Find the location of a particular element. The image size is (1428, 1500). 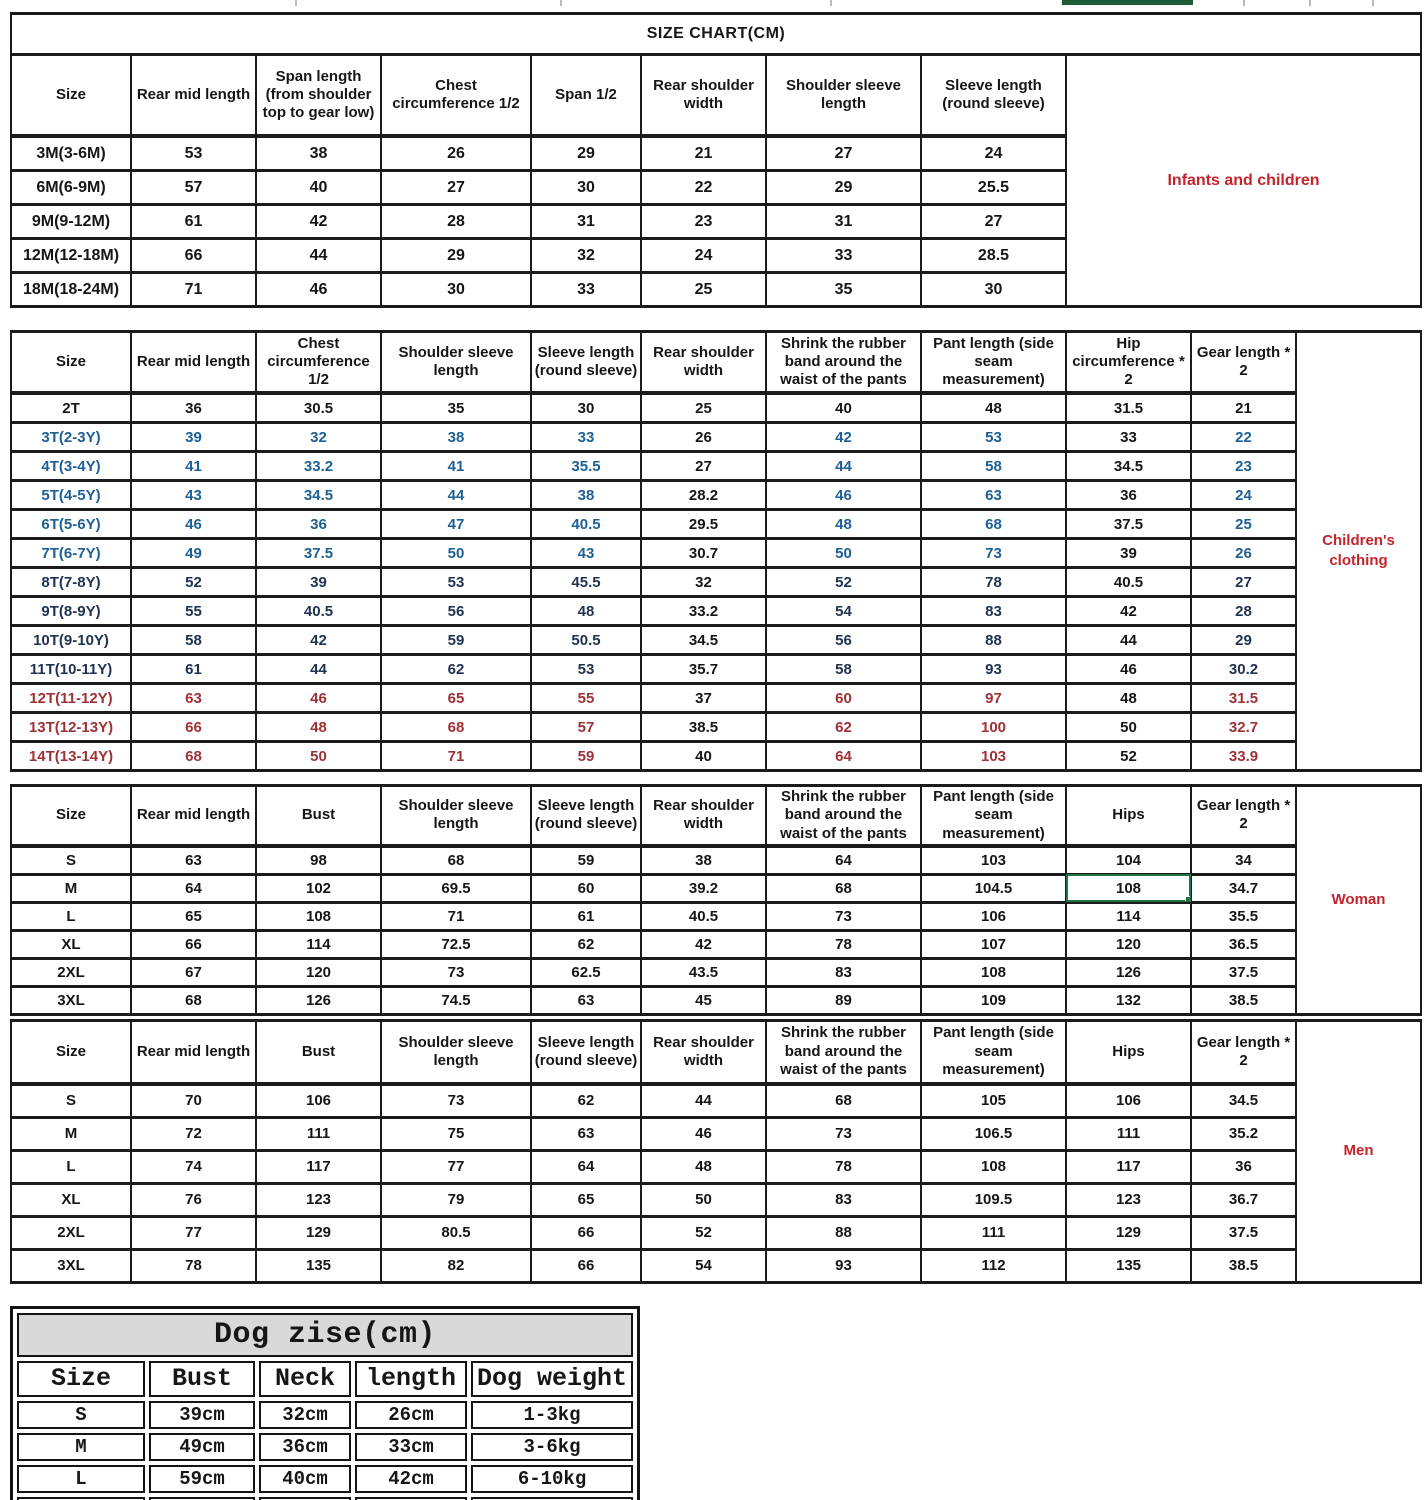

column-header: Dog weight is located at coordinates (552, 1379).